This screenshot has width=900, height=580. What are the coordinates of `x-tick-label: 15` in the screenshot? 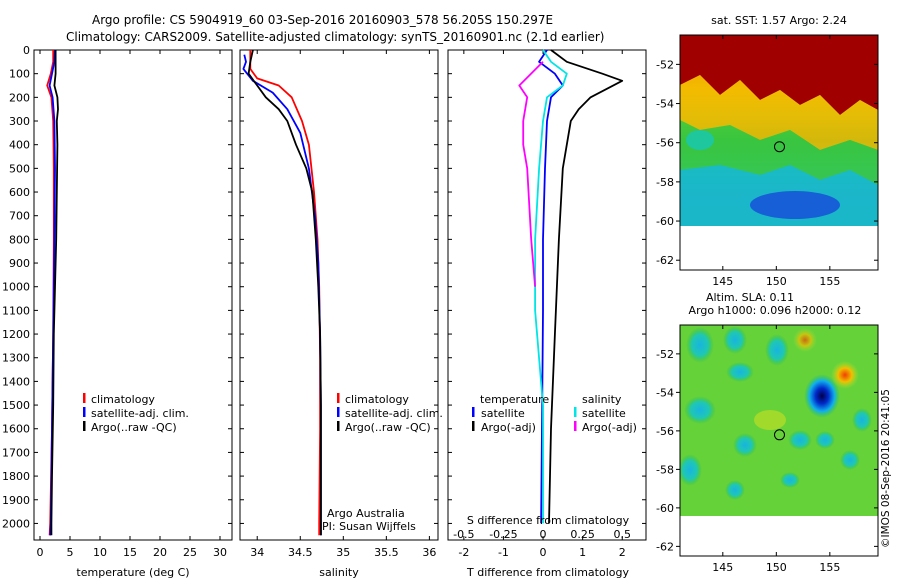 It's located at (130, 552).